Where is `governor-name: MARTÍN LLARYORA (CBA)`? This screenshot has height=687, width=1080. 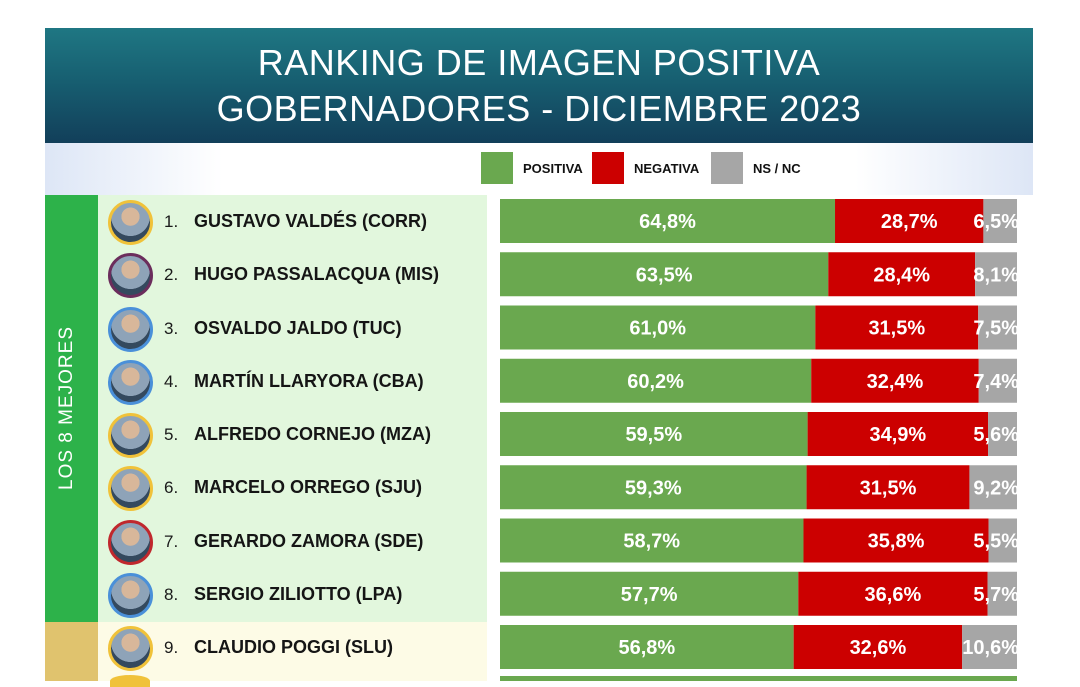
governor-name: MARTÍN LLARYORA (CBA) is located at coordinates (309, 380).